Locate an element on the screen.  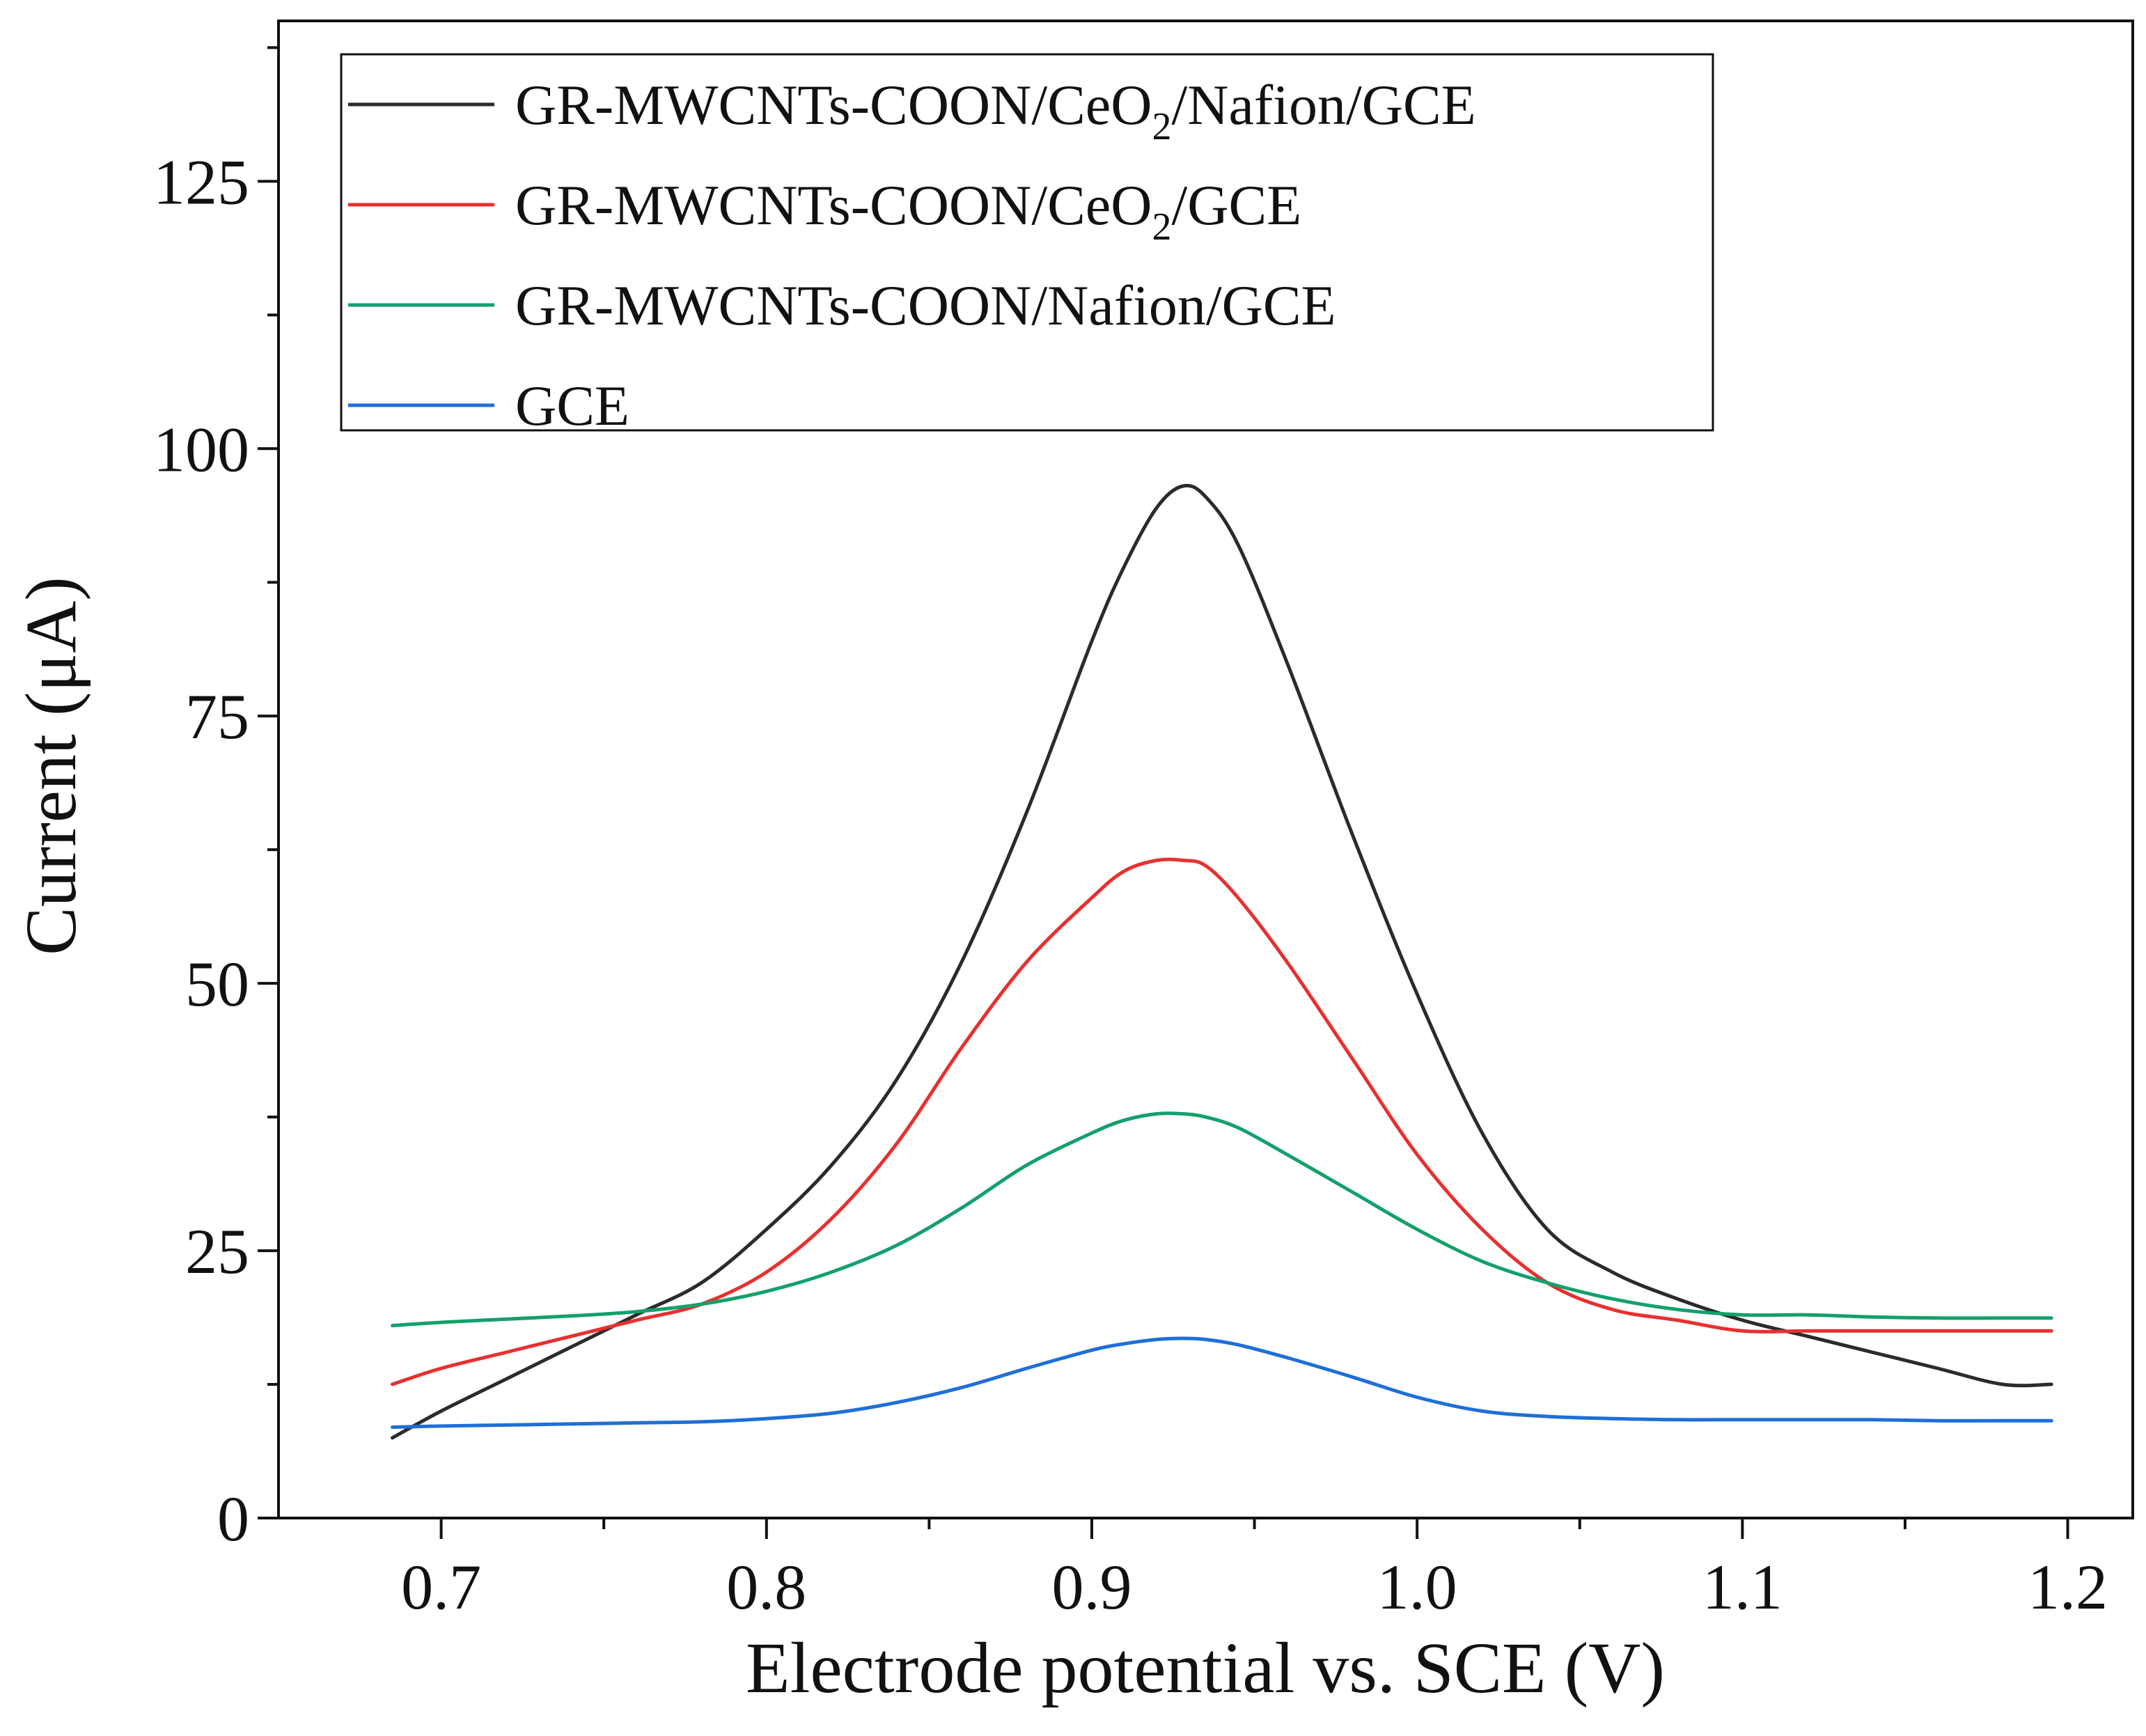
y-axis-title: Current (μA) is located at coordinates (51, 766).